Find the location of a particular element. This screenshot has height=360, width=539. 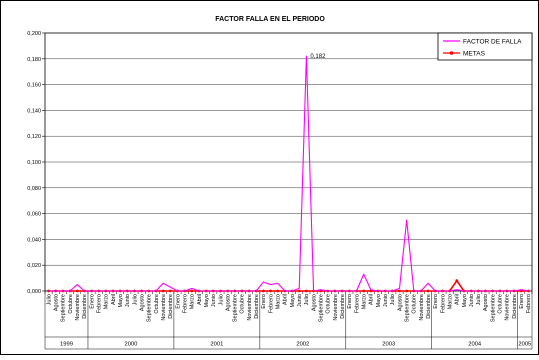

year-label: 2002 is located at coordinates (302, 345).